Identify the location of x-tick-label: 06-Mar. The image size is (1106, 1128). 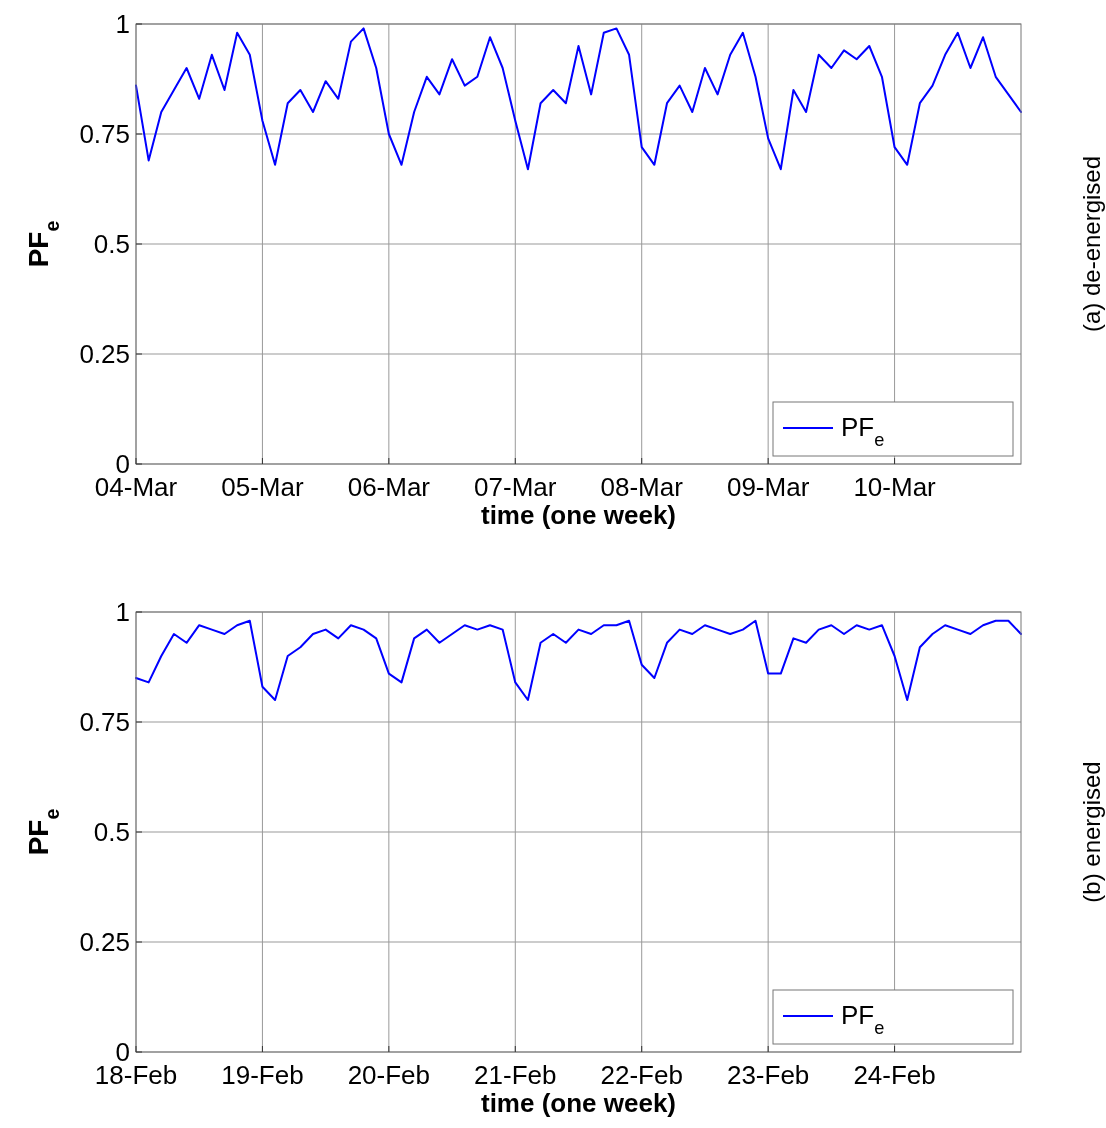
(389, 487).